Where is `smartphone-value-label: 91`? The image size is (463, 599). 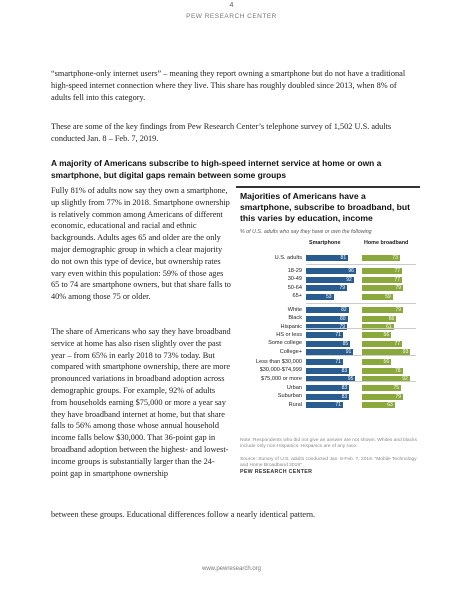
smartphone-value-label: 91 is located at coordinates (348, 352).